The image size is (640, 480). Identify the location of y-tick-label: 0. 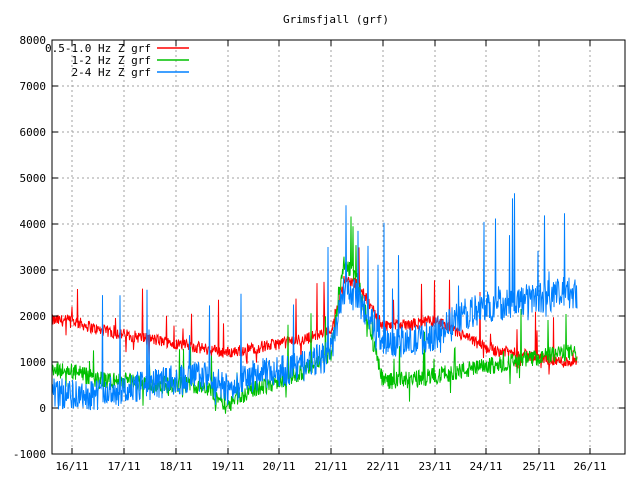
(42, 408).